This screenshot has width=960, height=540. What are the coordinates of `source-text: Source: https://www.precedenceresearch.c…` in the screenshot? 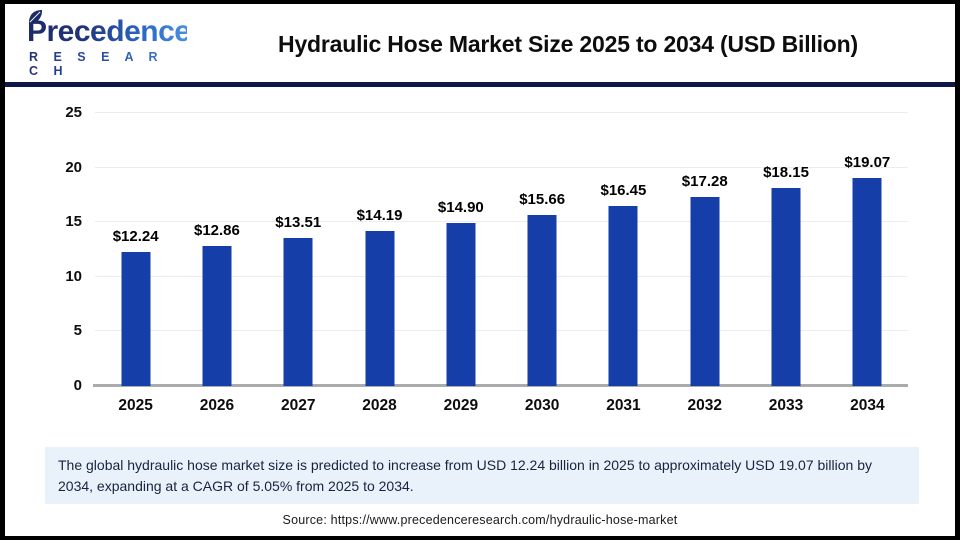 It's located at (480, 520).